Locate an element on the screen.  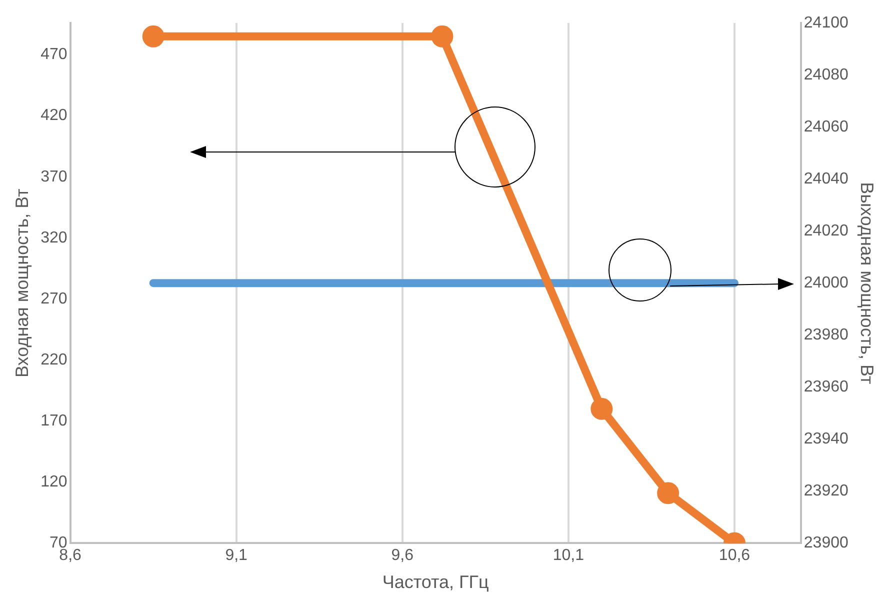
y2-tick-label: 23940 is located at coordinates (826, 439).